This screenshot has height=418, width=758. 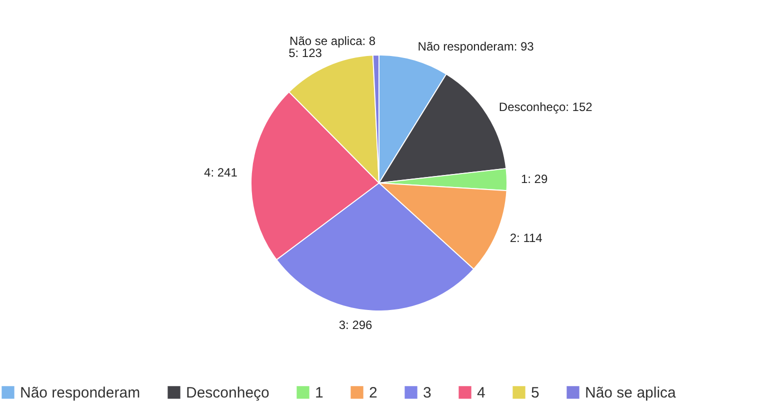 I want to click on legend-label: Desconheço, so click(x=228, y=393).